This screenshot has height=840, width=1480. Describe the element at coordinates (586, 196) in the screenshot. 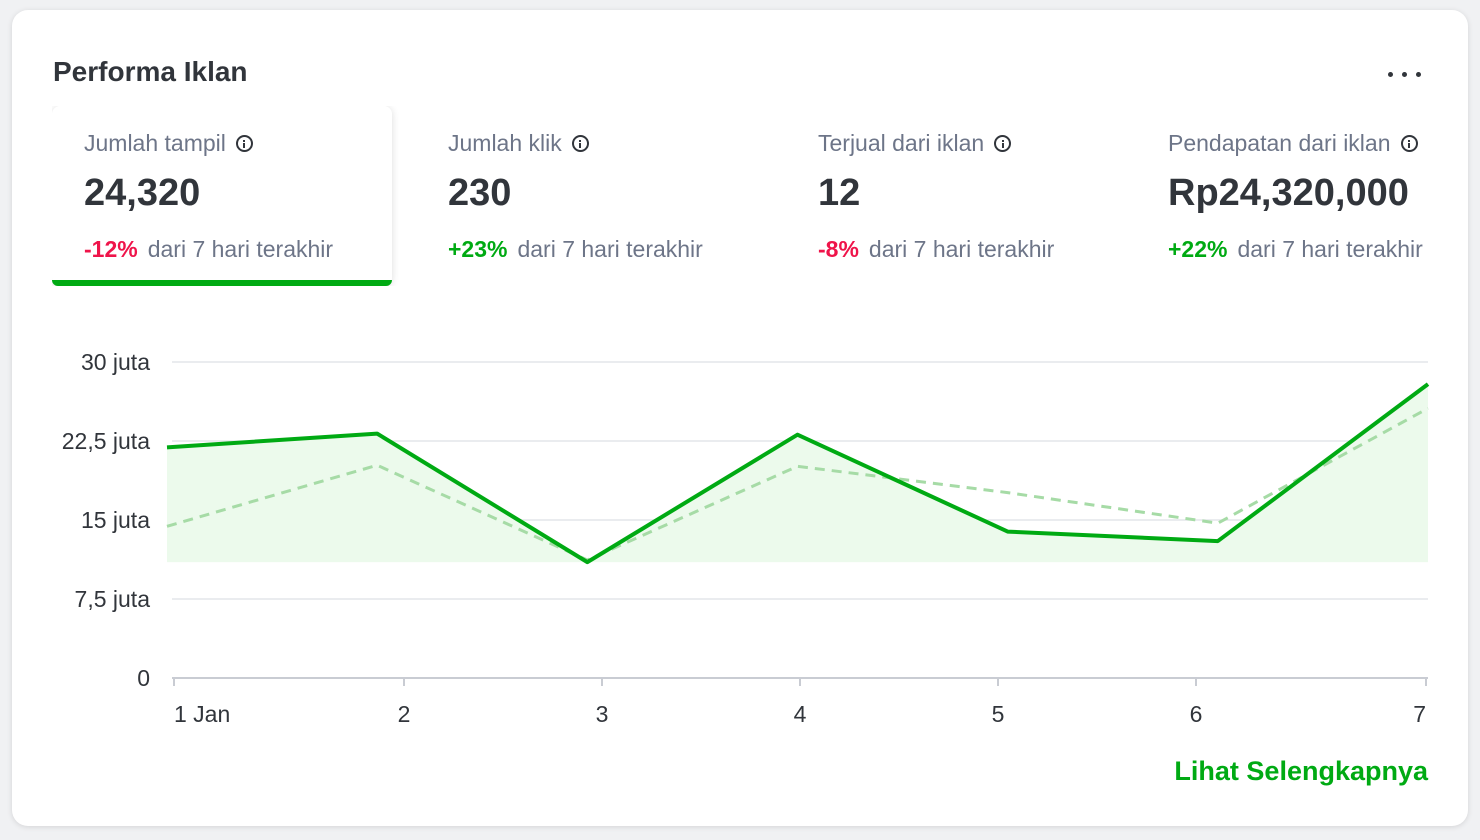

I see `stat-card-clicks: Jumlah klik 230 +23% dari 7 hari terakhir` at that location.